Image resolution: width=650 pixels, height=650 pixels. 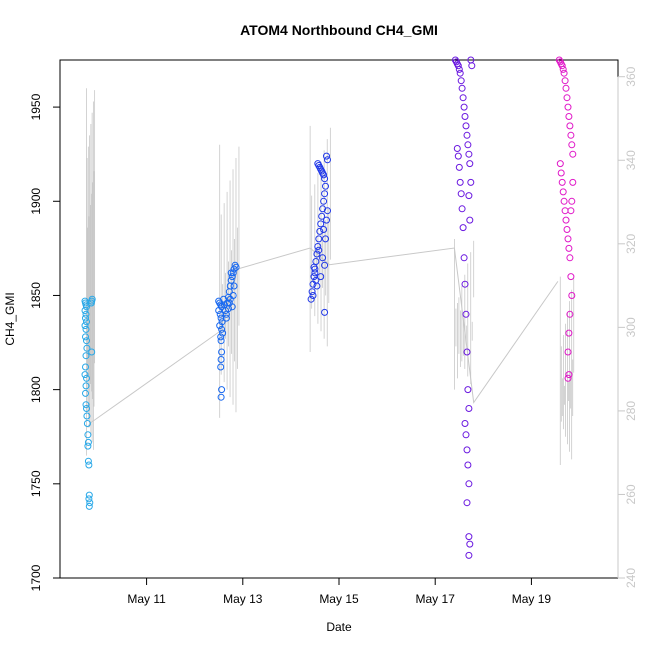 I want to click on x-tick-label: May 11, so click(x=146, y=599).